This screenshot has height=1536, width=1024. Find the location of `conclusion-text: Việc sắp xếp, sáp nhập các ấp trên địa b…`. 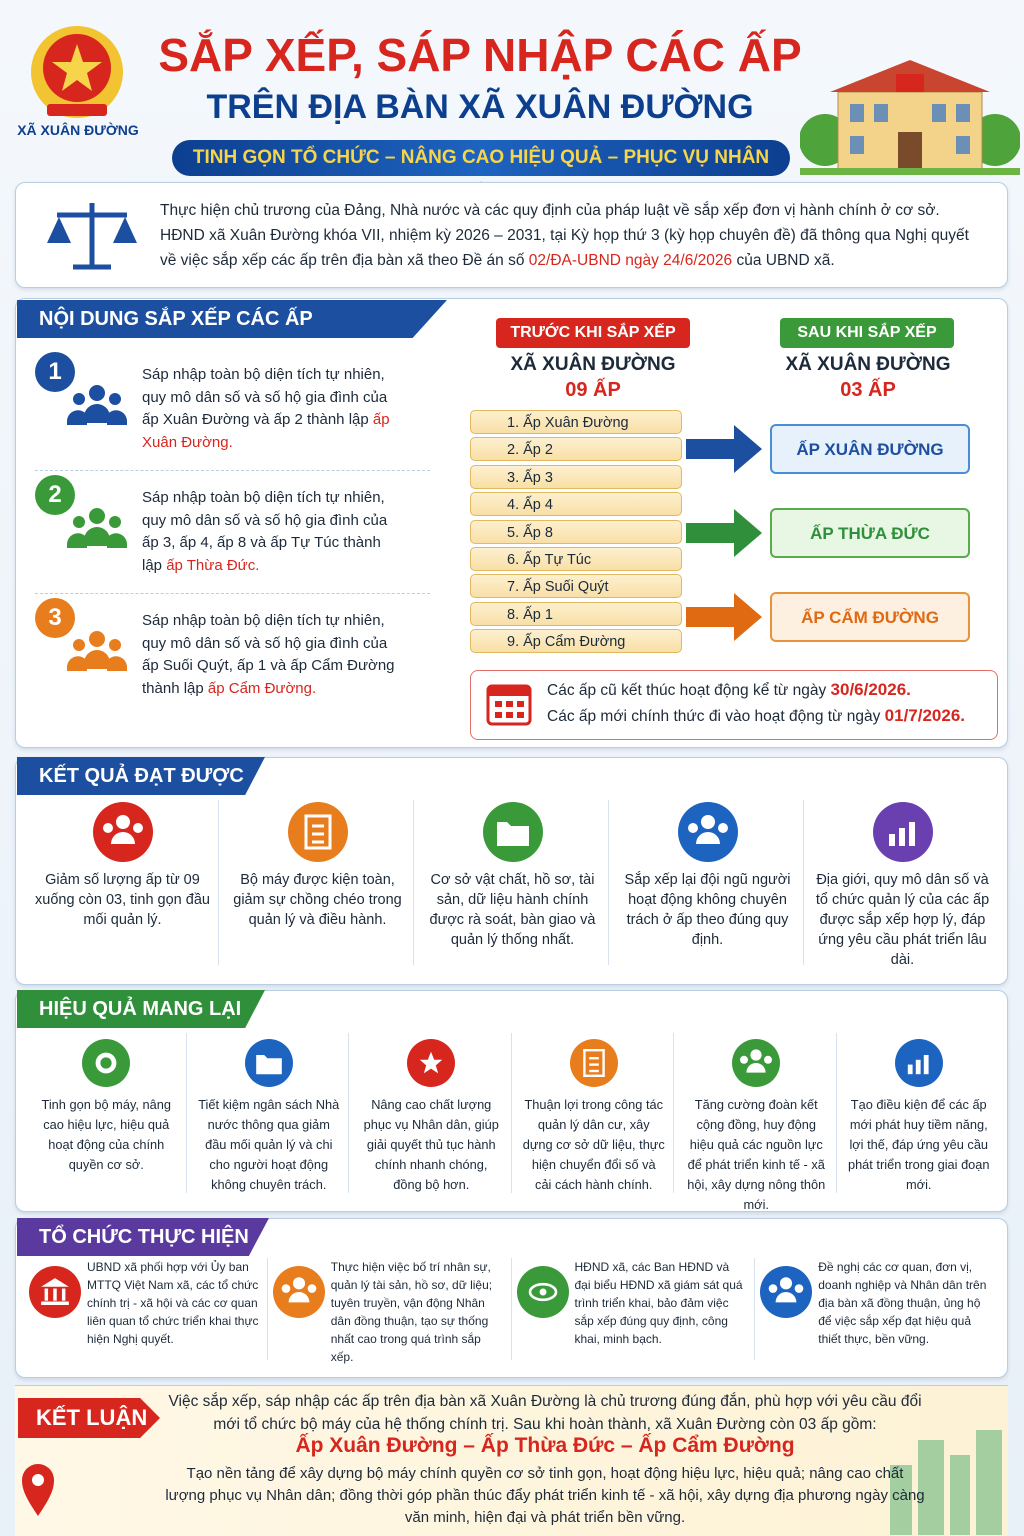

conclusion-text: Việc sắp xếp, sáp nhập các ấp trên địa b… is located at coordinates (545, 1413).